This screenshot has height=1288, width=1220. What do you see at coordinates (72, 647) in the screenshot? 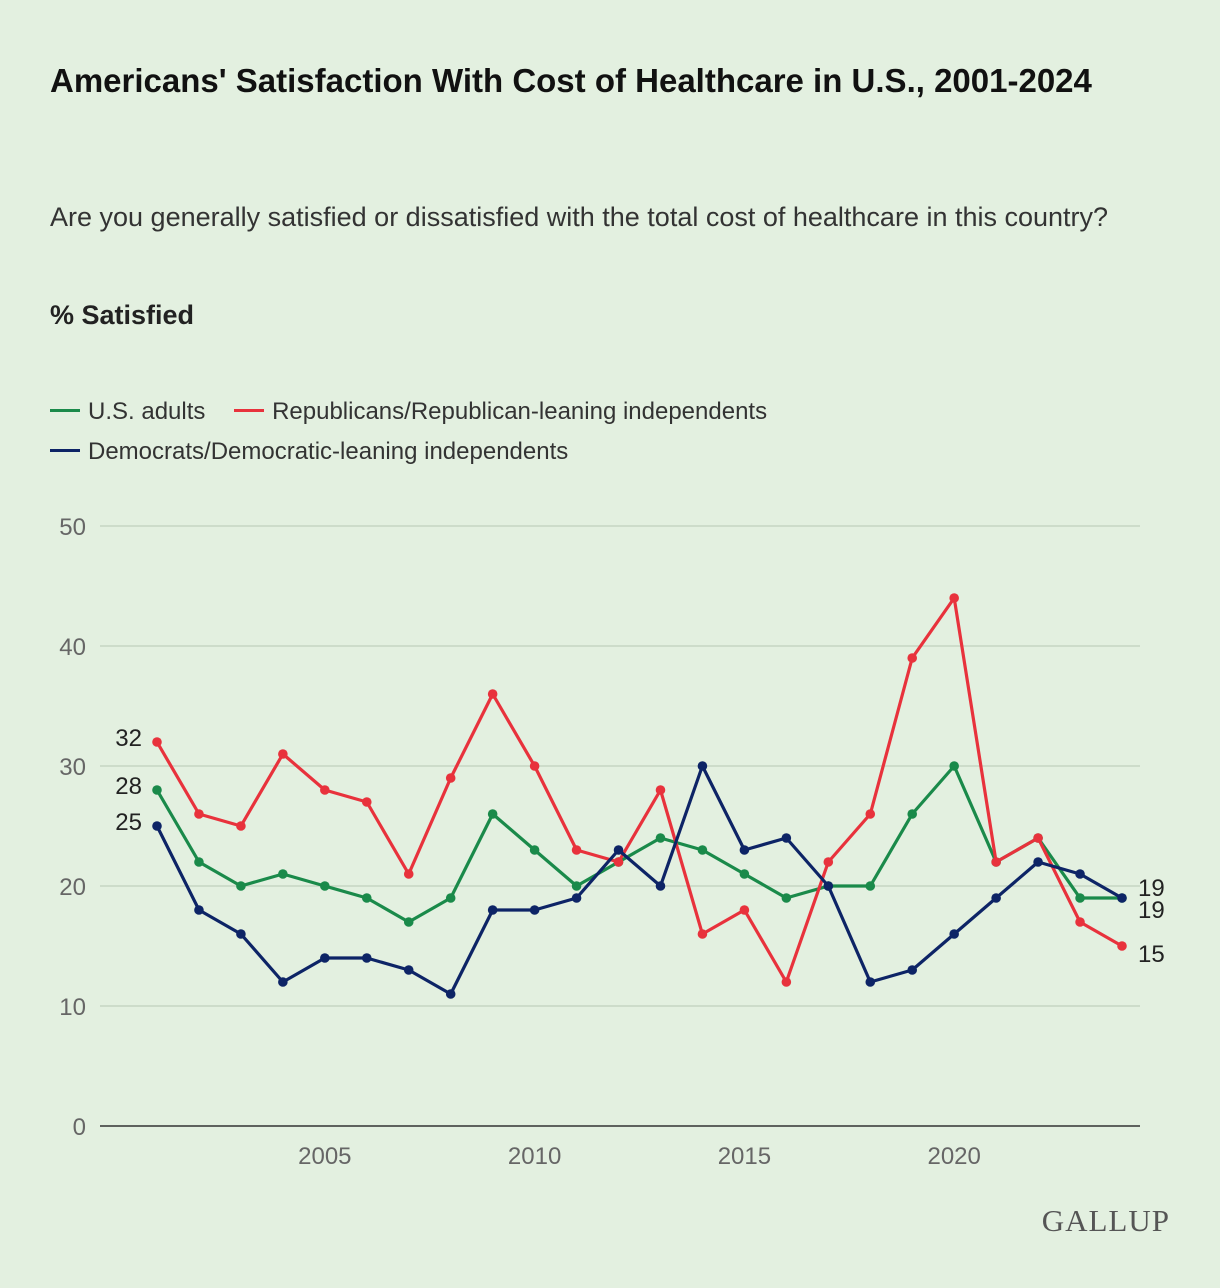
I see `y-tick-label-40: 40` at bounding box center [72, 647].